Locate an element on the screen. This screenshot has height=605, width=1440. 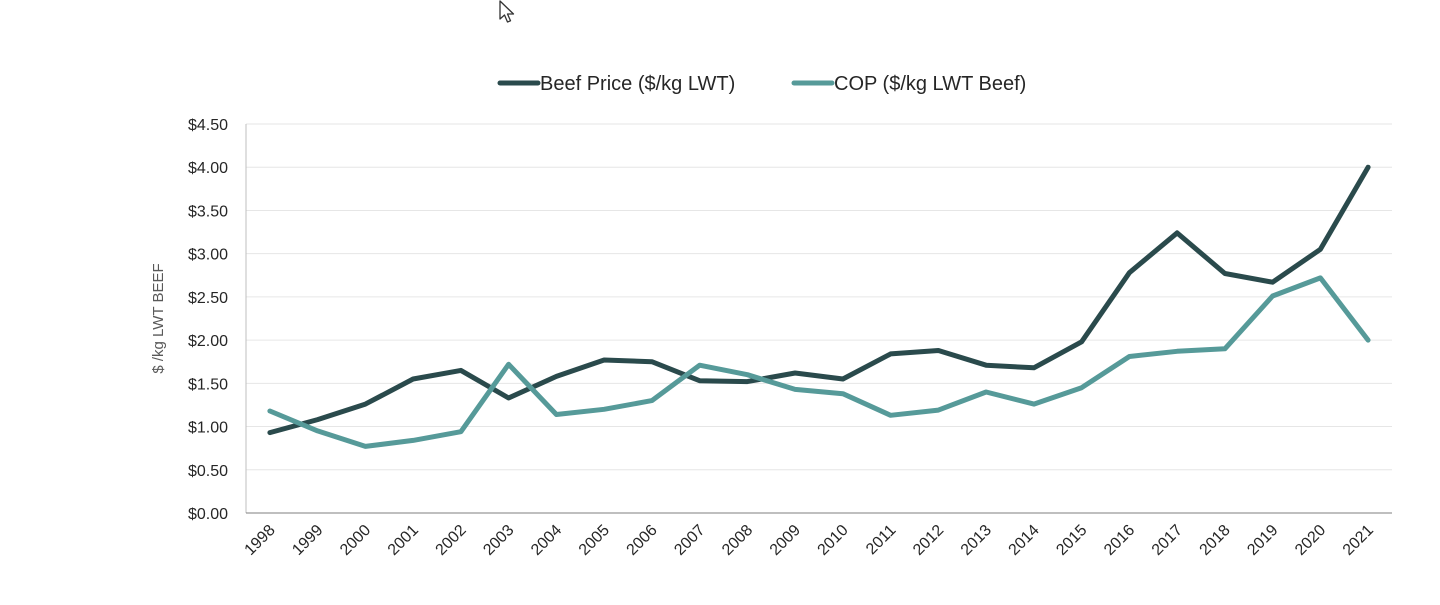
y-tick-label: $1.50 is located at coordinates (208, 384).